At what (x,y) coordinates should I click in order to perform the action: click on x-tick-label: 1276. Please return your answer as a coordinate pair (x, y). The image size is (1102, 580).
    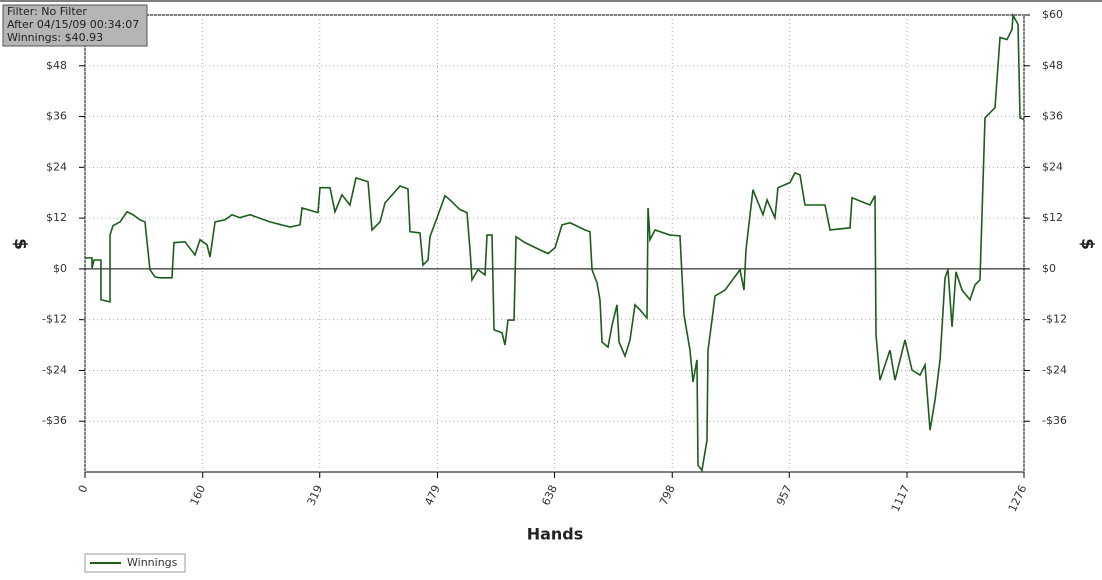
    Looking at the image, I should click on (1018, 498).